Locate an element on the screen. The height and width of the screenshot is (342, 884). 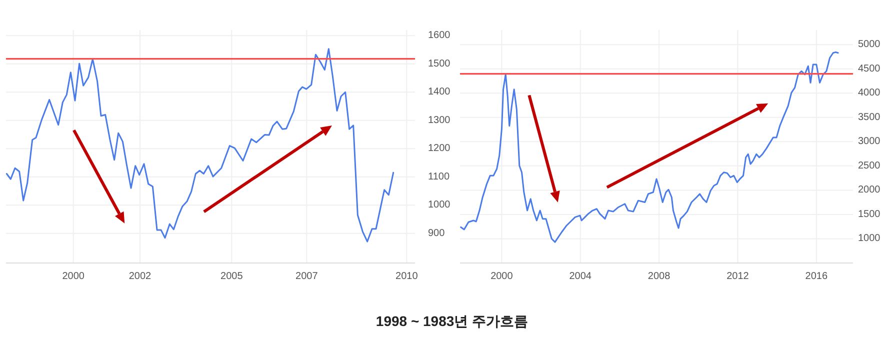
x-tick-label: 2008 is located at coordinates (659, 276).